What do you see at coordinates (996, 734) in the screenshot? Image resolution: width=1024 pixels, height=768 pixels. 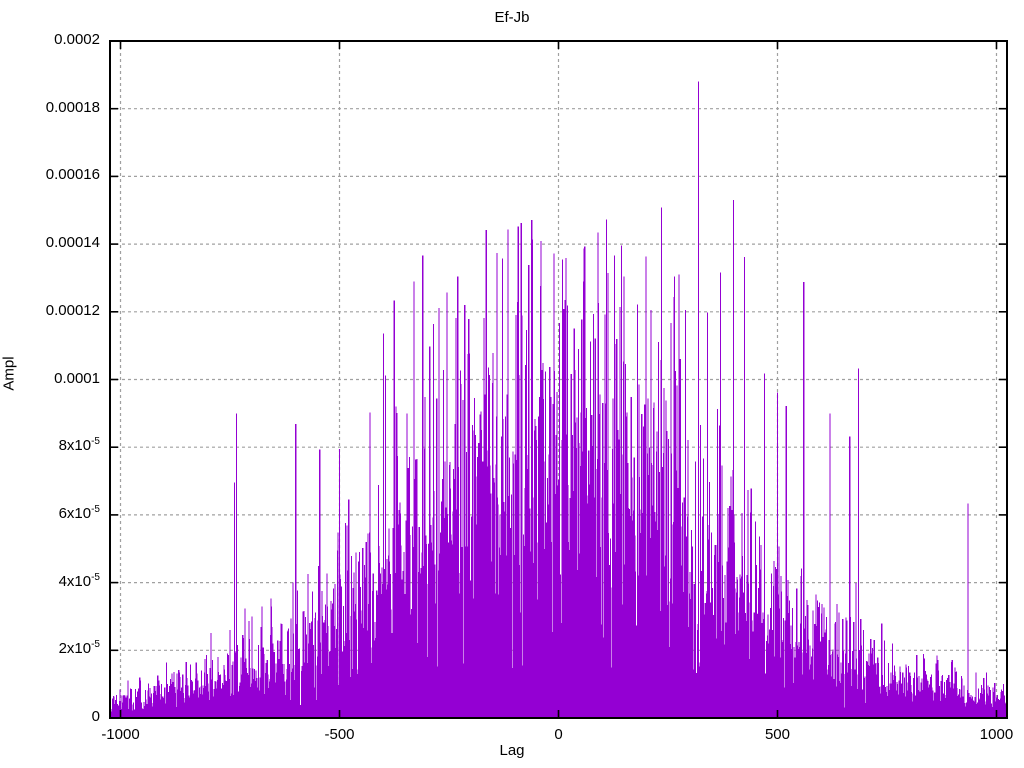 I see `x-tick-label: 1000` at bounding box center [996, 734].